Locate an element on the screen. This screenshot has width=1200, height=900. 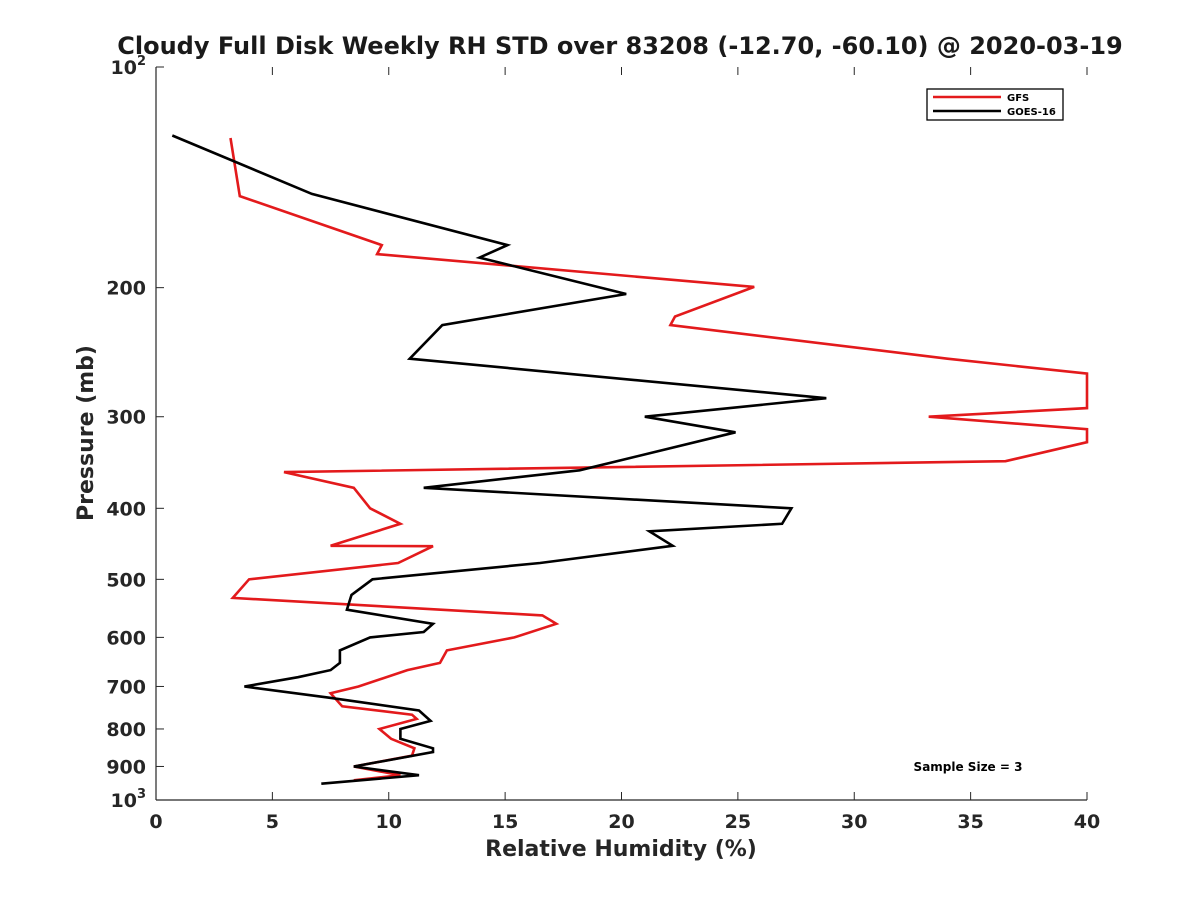
x-tick-label: 30 is located at coordinates (854, 822).